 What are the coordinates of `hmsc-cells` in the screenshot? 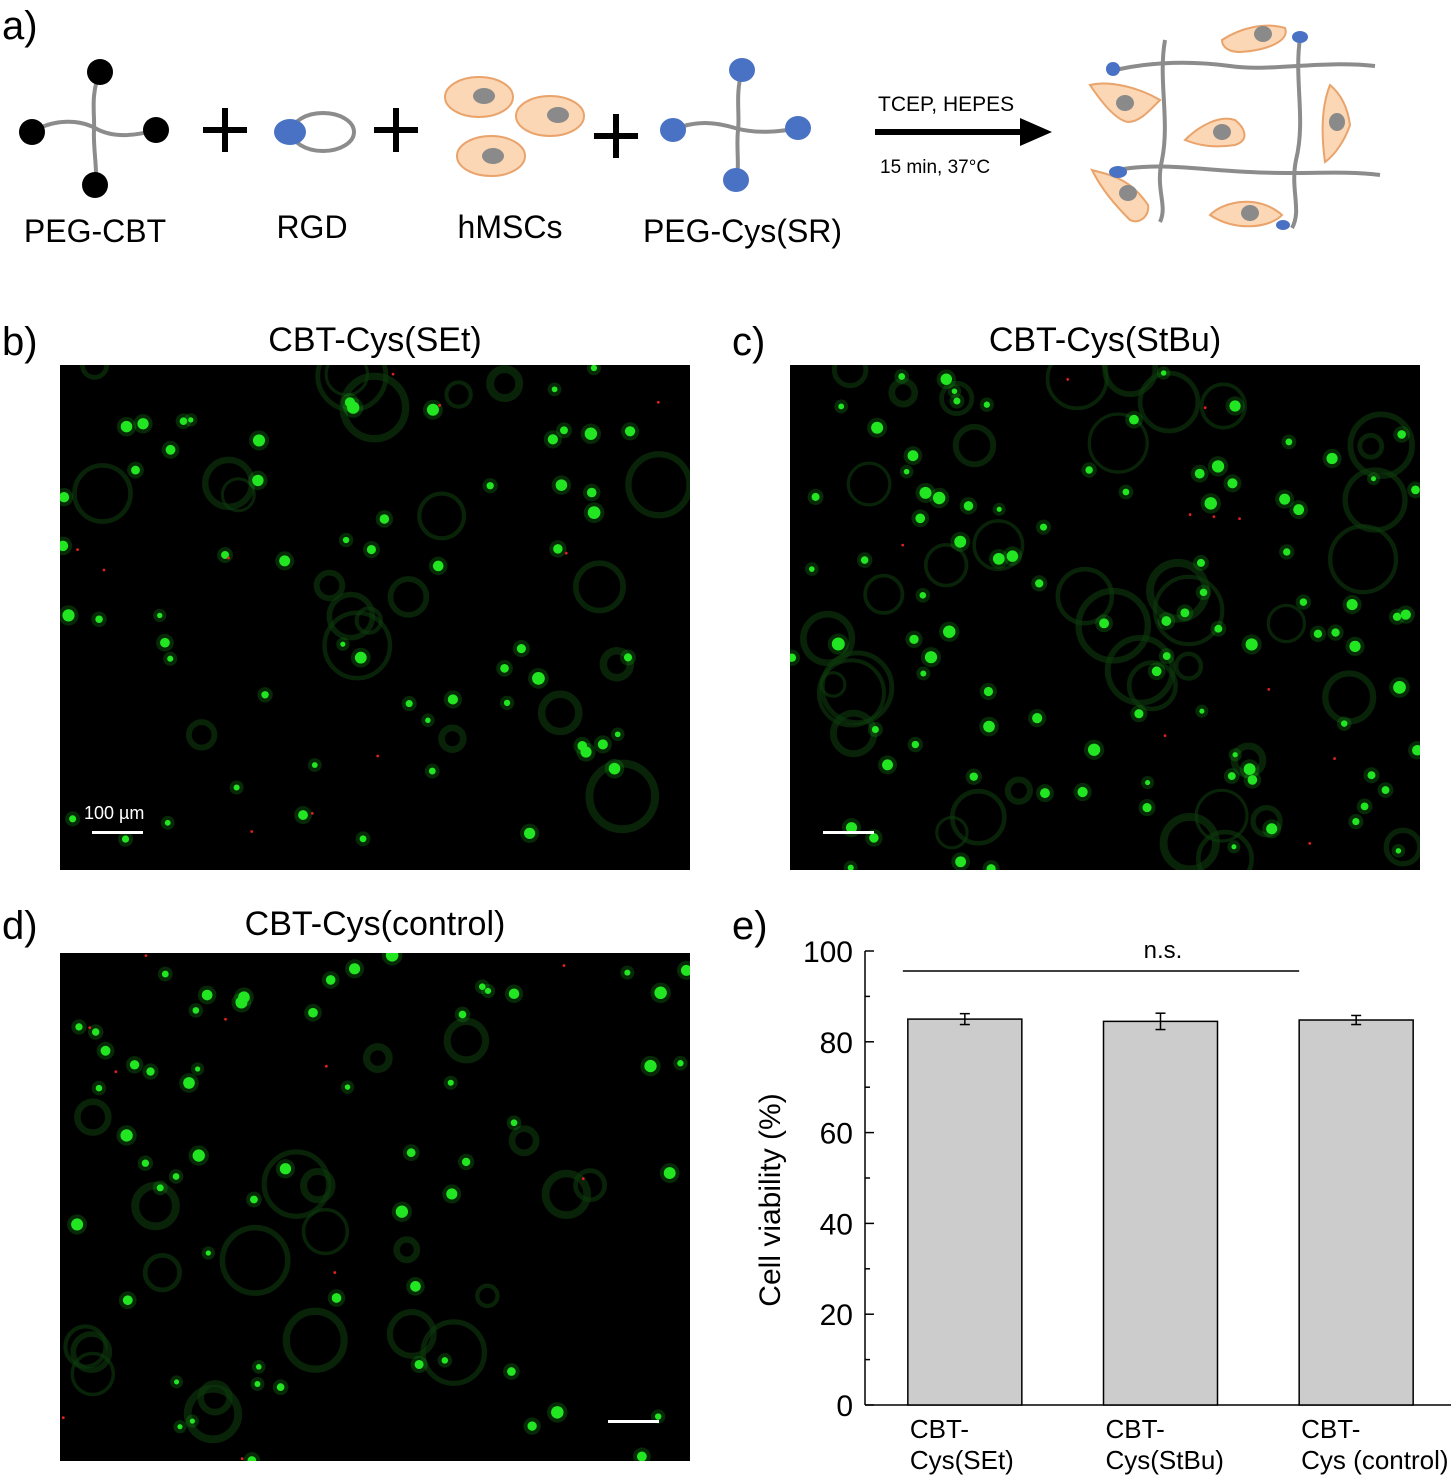 It's located at (514, 126).